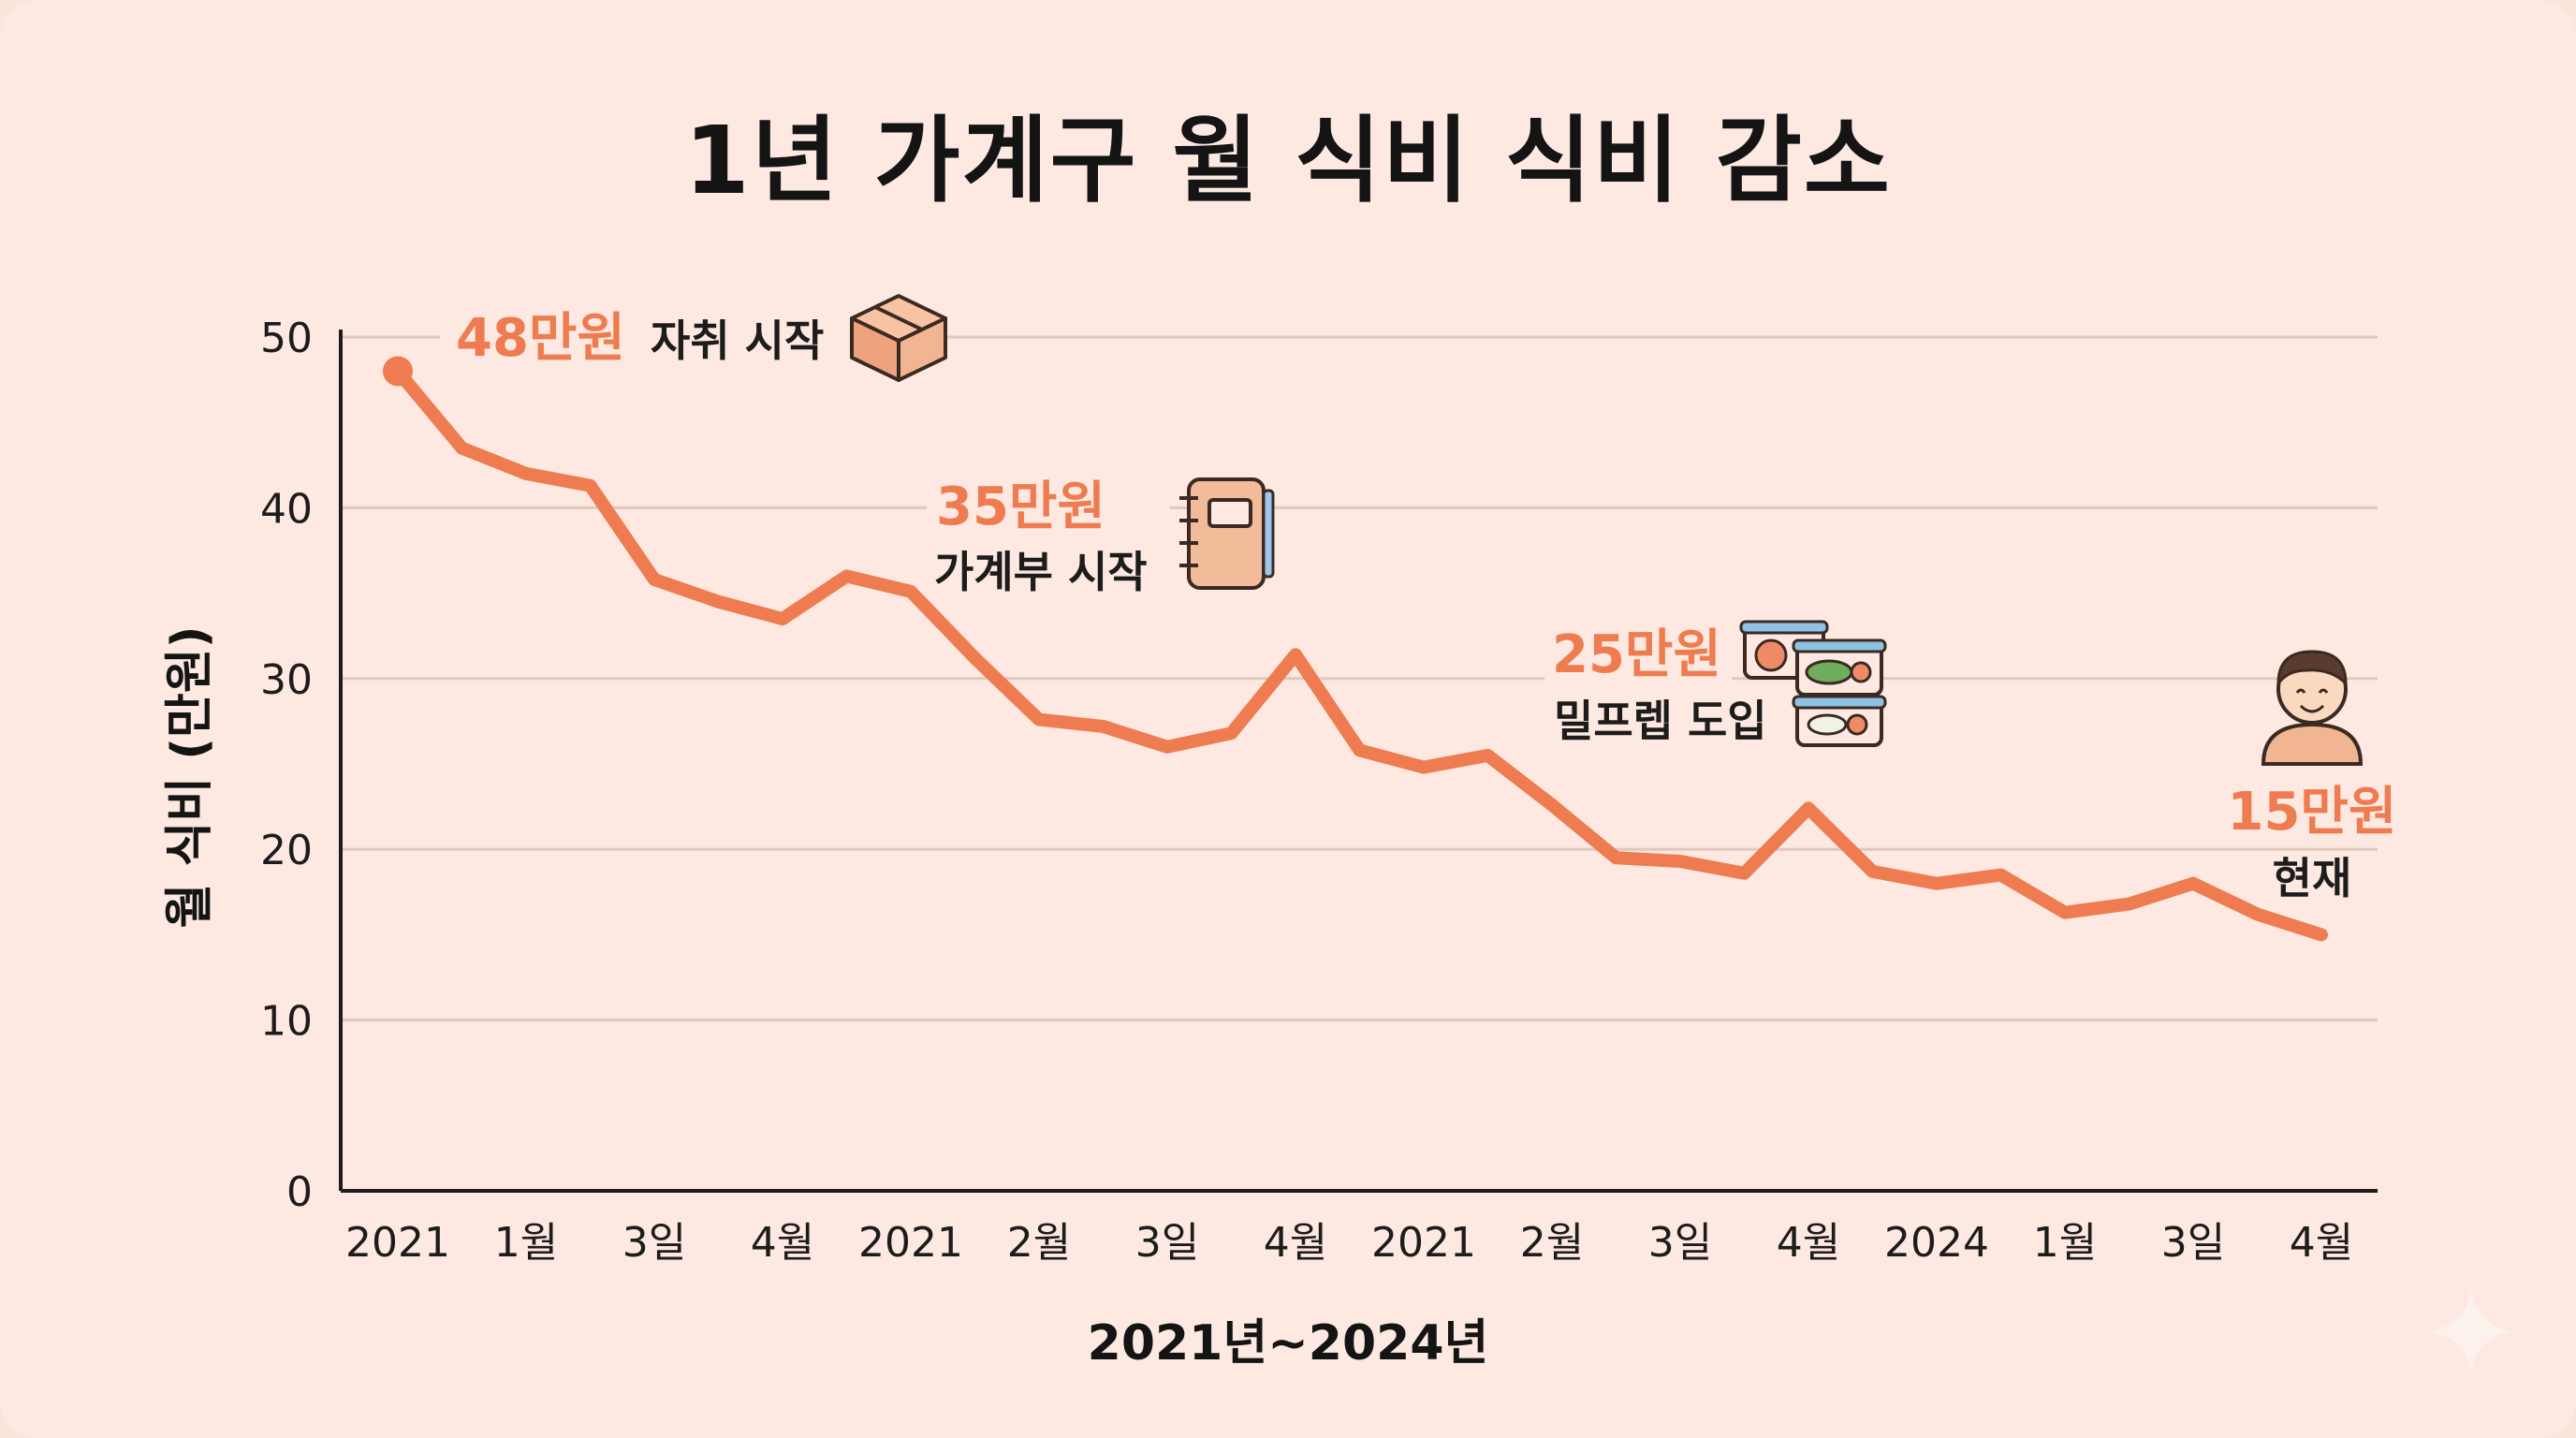 This screenshot has width=2576, height=1438. I want to click on annotation-start: 48만원 자취 시작, so click(693, 338).